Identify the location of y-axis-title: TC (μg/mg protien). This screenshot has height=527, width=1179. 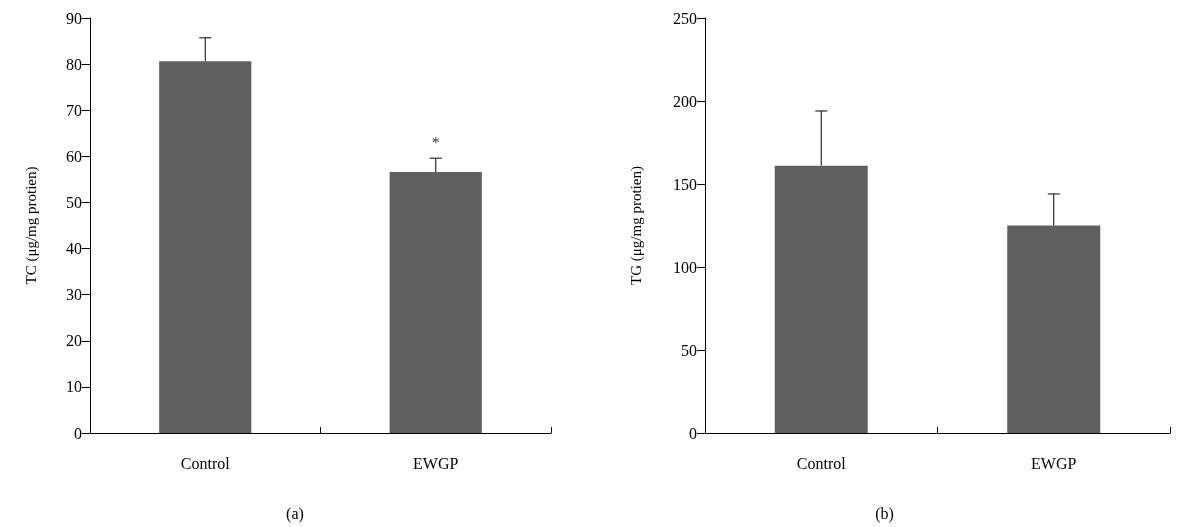
(31, 225).